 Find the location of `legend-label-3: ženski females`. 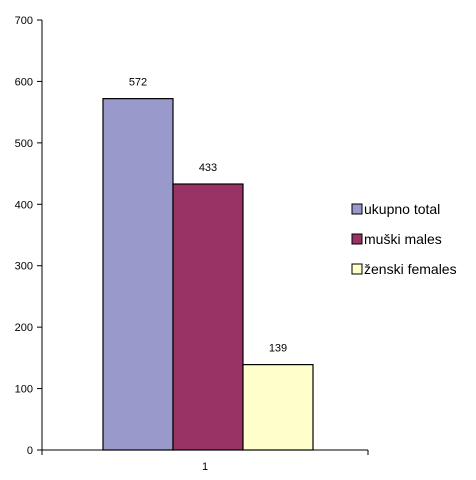

legend-label-3: ženski females is located at coordinates (410, 269).